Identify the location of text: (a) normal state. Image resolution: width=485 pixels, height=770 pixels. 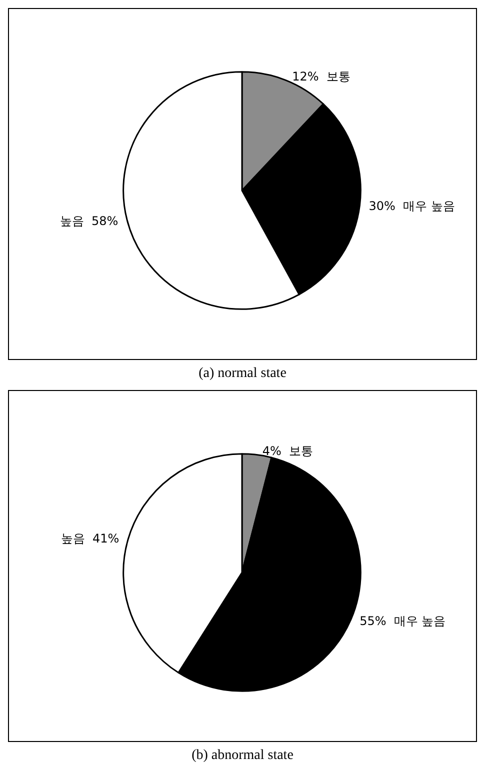
(243, 374).